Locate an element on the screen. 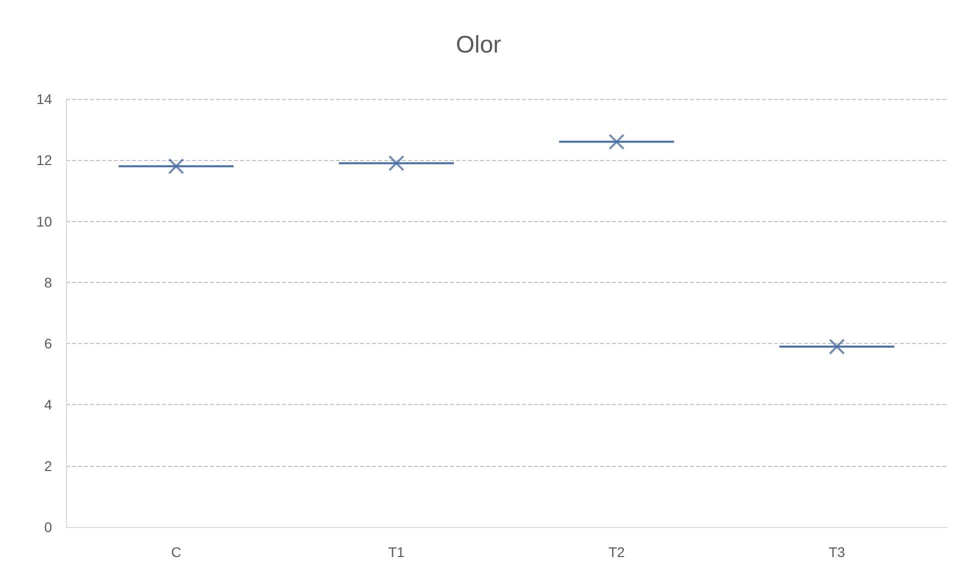  x-tick-label: T2 is located at coordinates (617, 552).